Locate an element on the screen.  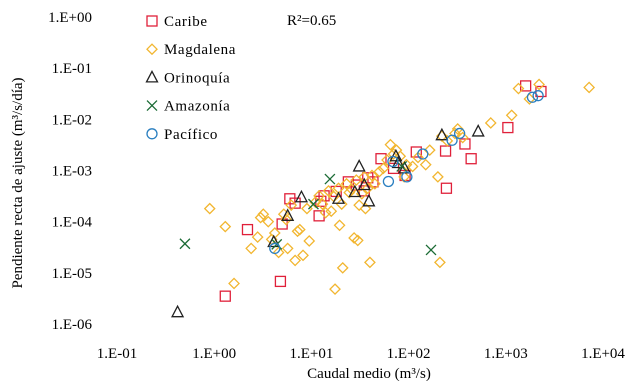
legend: Caribe Magdalena Orinoquía Amazonía Pacífico is located at coordinates (190, 78).